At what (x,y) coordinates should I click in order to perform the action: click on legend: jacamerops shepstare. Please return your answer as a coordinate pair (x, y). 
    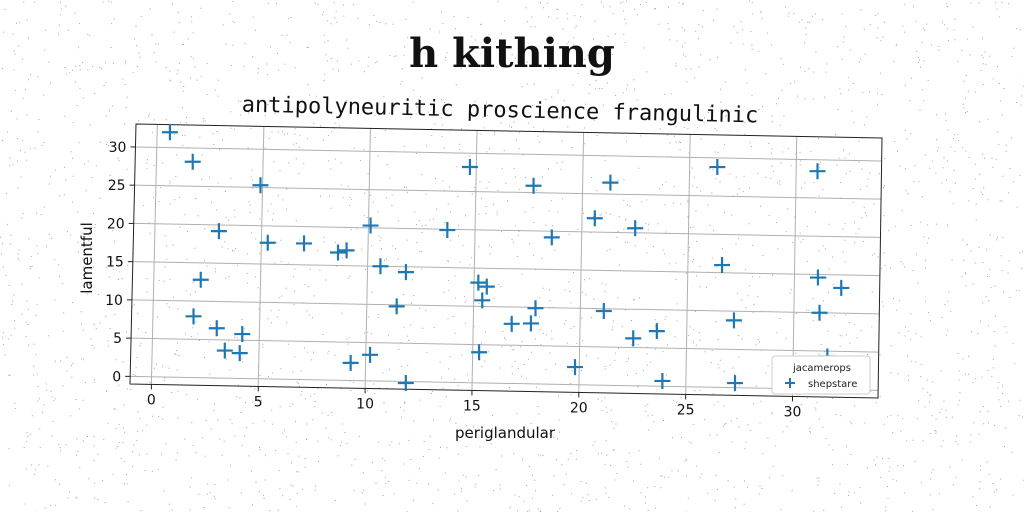
    Looking at the image, I should click on (821, 375).